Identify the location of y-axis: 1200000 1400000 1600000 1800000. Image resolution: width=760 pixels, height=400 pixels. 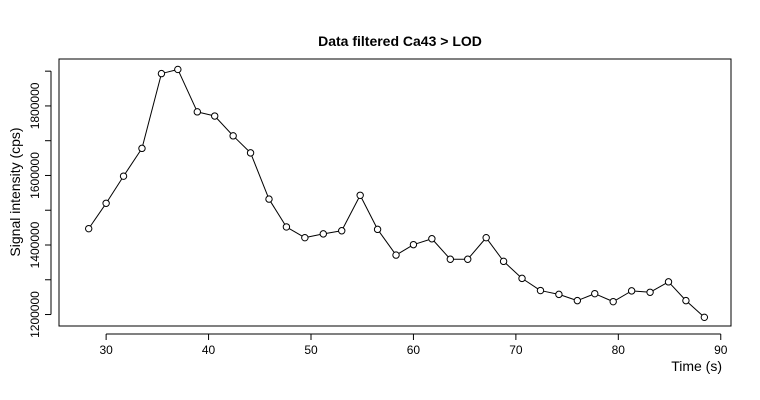
(40, 204).